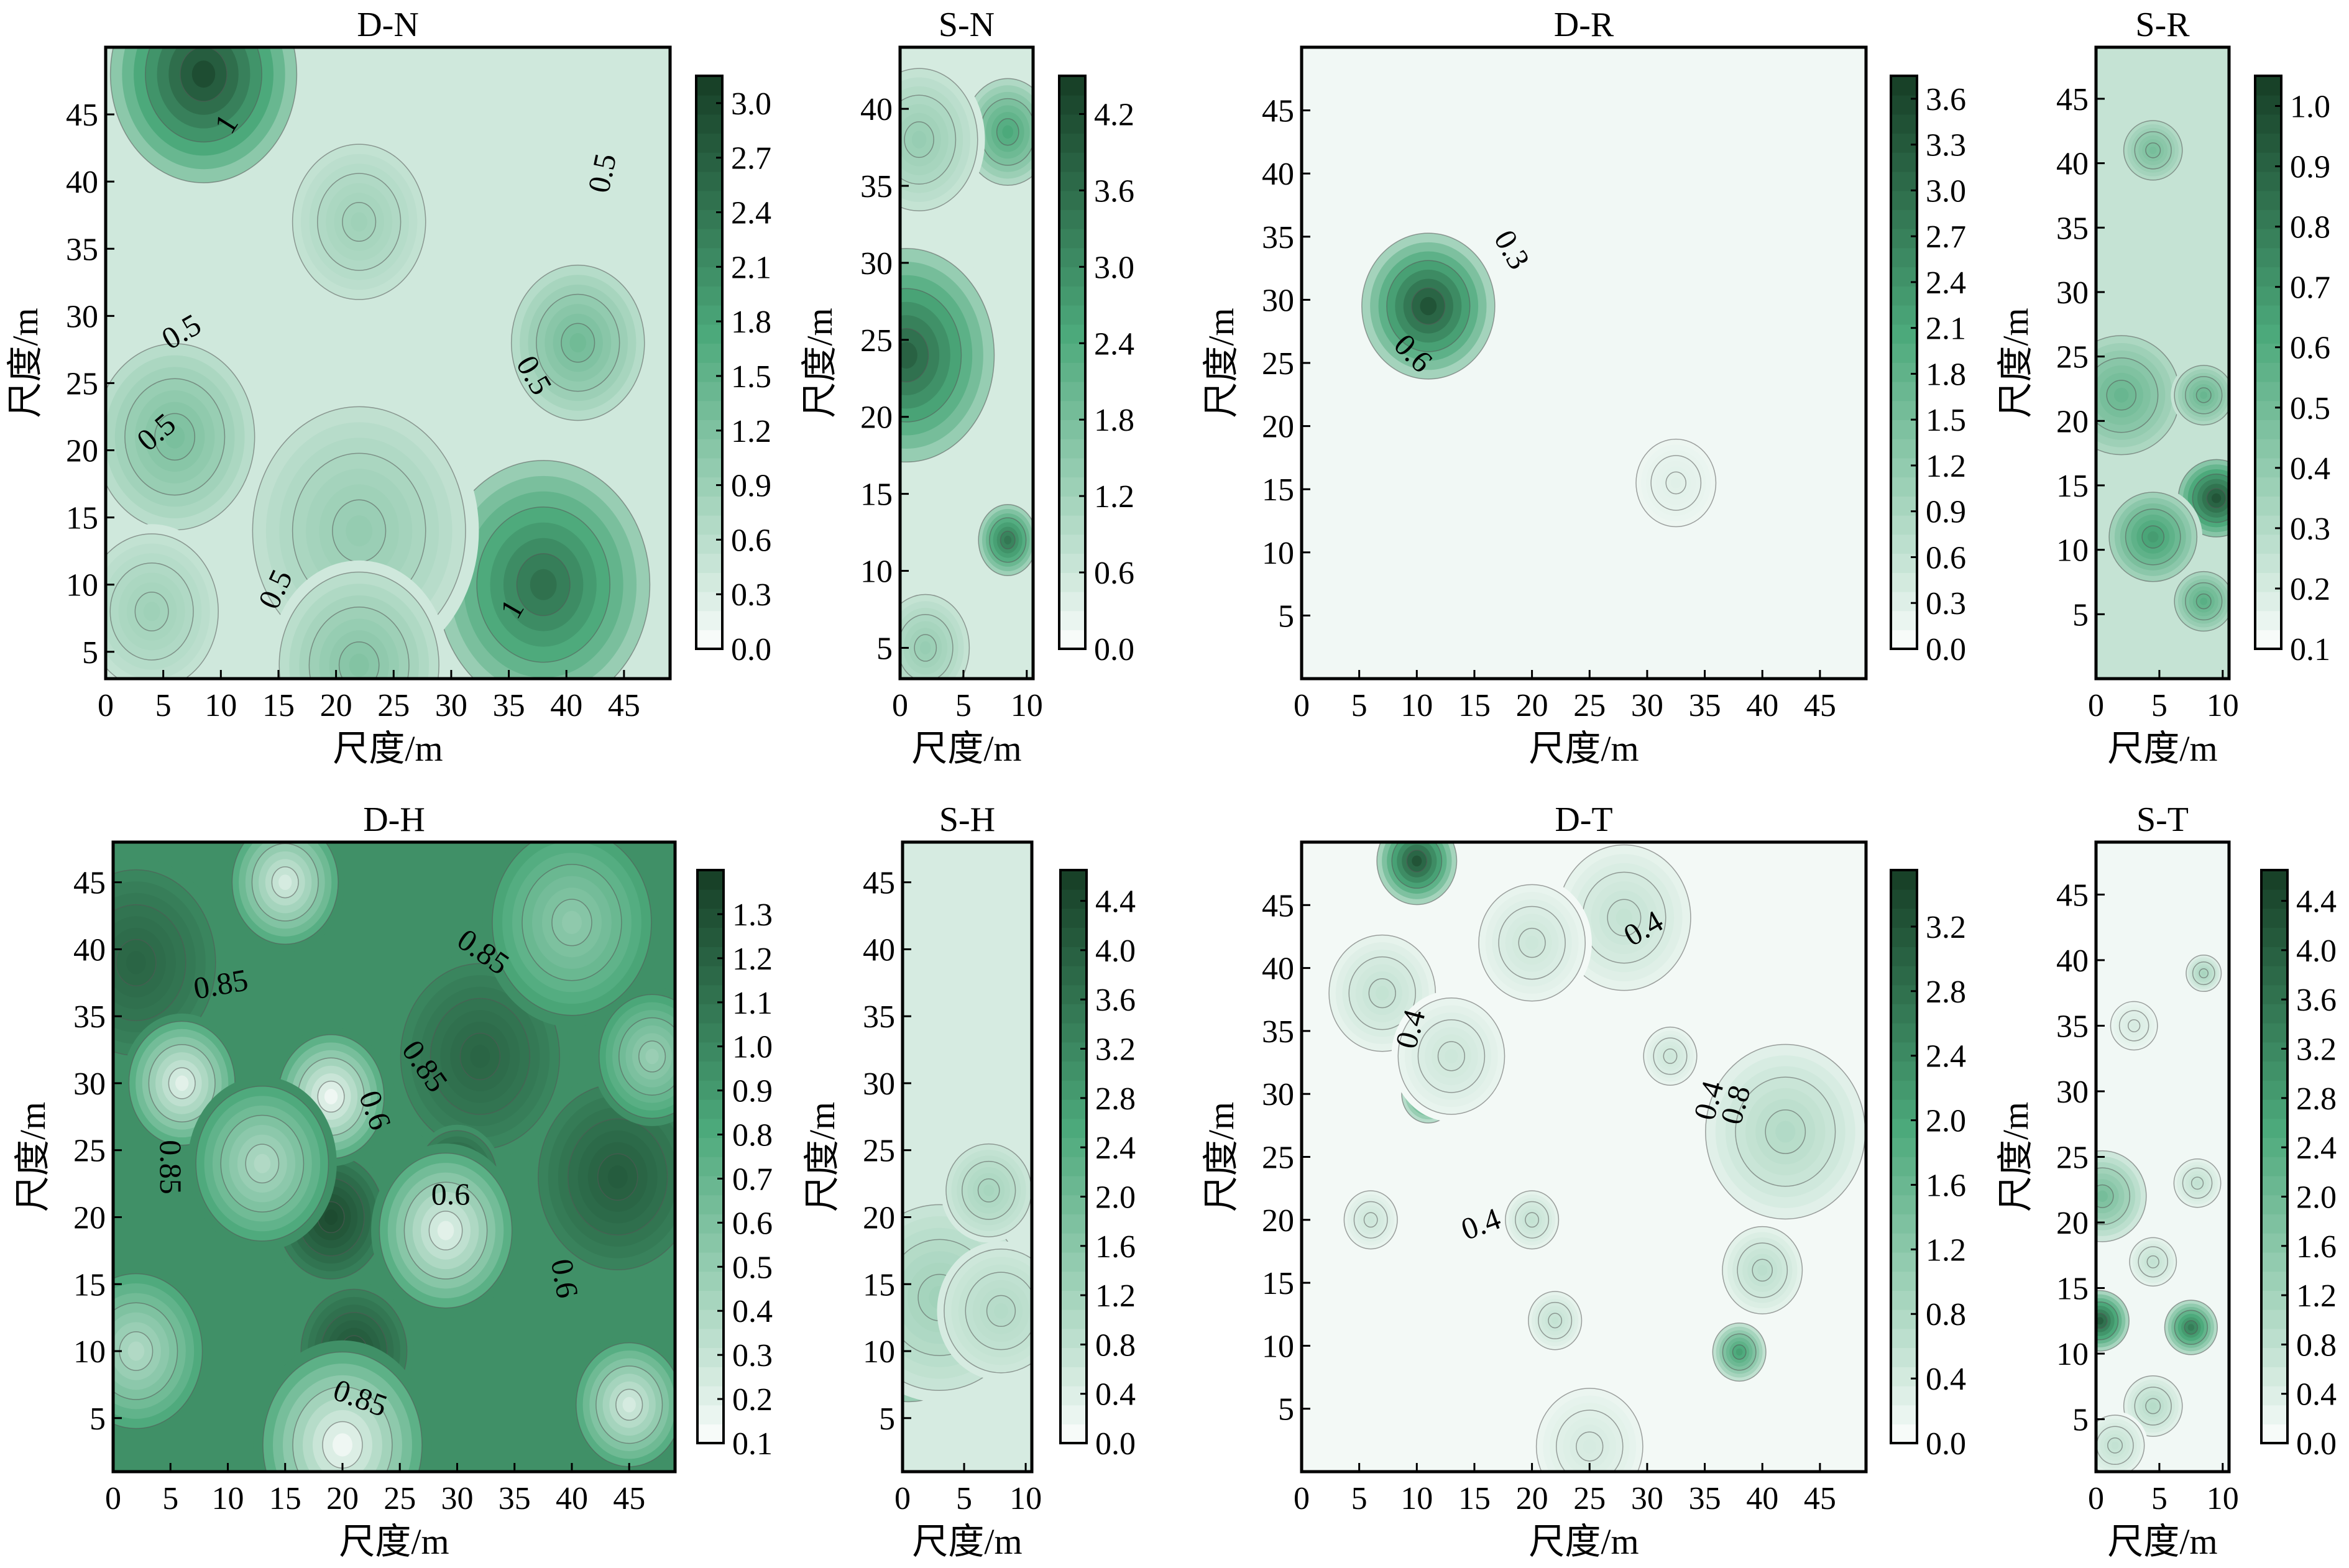 The height and width of the screenshot is (1568, 2349). Describe the element at coordinates (171, 1167) in the screenshot. I see `contour-label: 0.85` at that location.